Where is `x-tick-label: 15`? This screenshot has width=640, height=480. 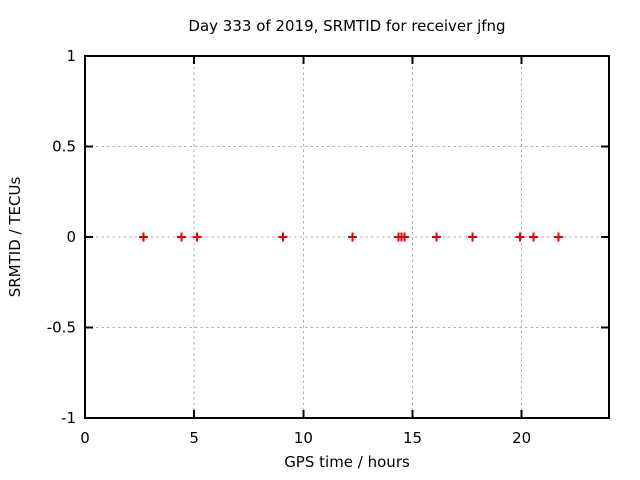
x-tick-label: 15 is located at coordinates (412, 438).